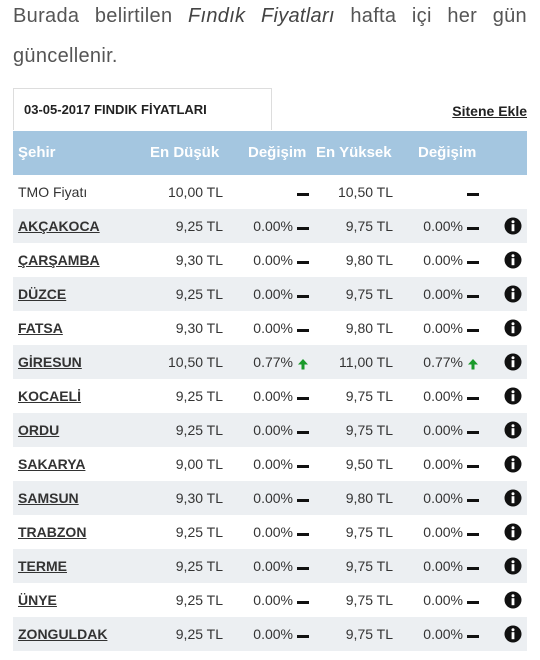 Image resolution: width=540 pixels, height=660 pixels. What do you see at coordinates (50, 362) in the screenshot?
I see `city-name: GİRESUN` at bounding box center [50, 362].